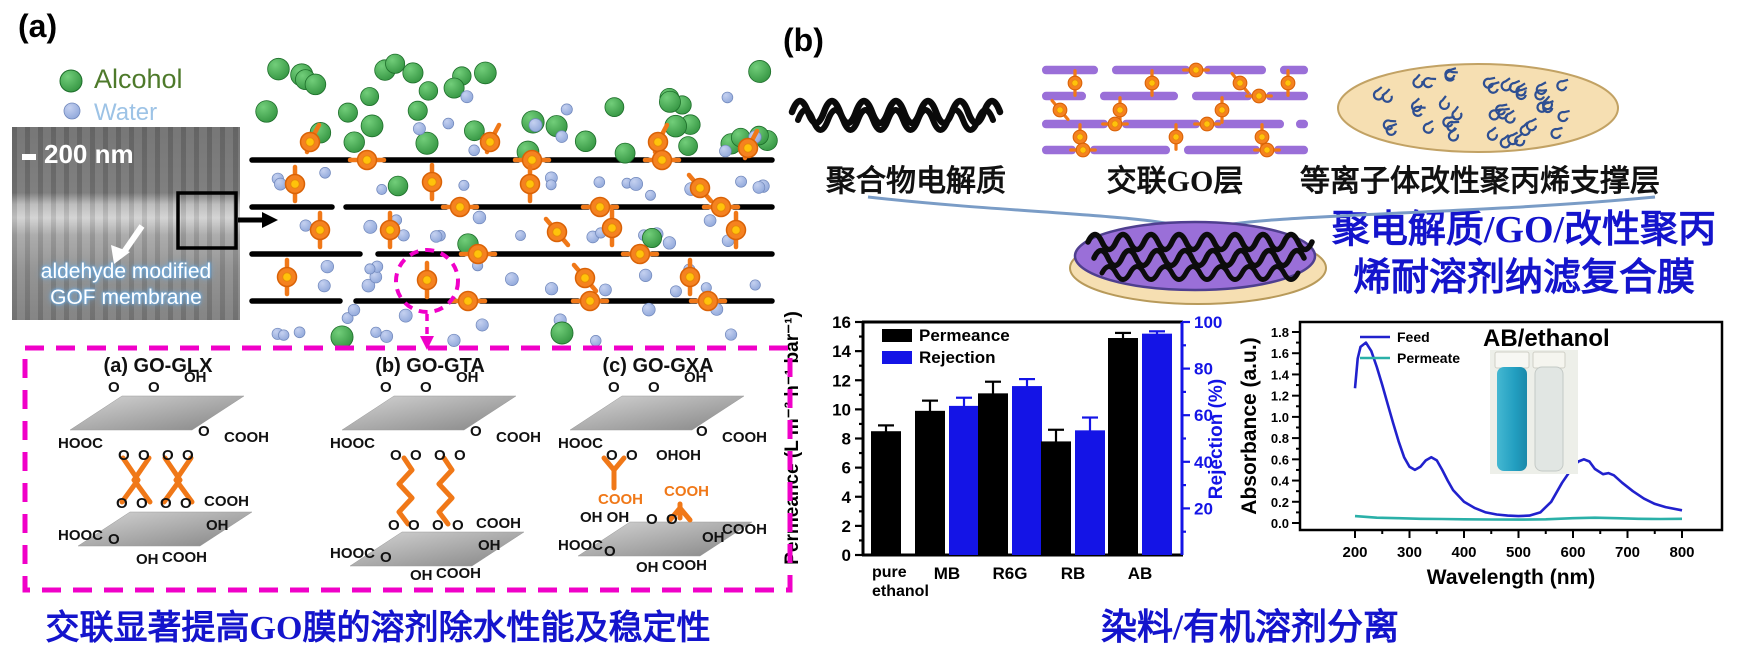 The height and width of the screenshot is (672, 1762). Describe the element at coordinates (1175, 181) in the screenshot. I see `component-label-crosslinked-go: 交联GO层` at that location.